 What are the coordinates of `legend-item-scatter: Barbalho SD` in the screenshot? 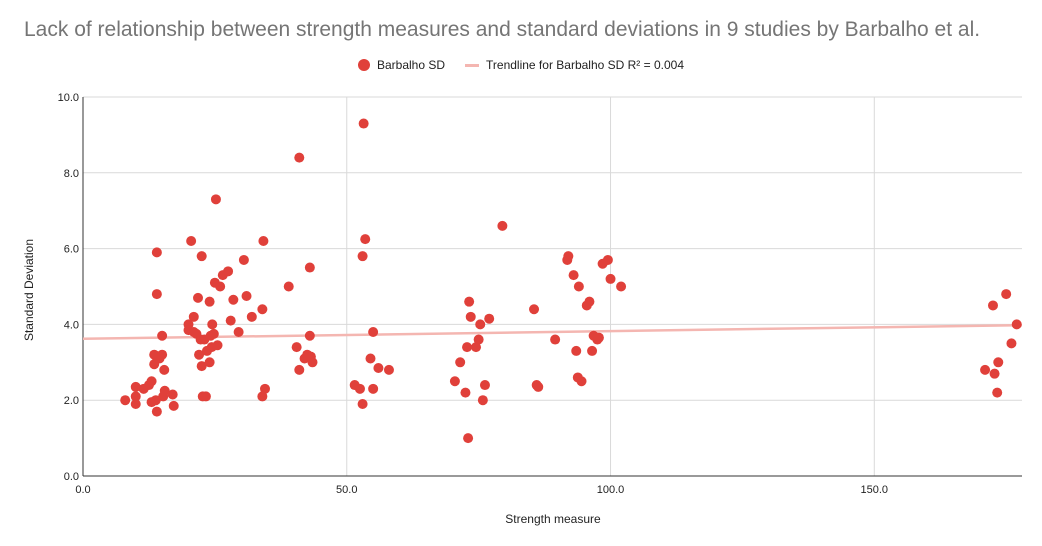 It's located at (401, 65).